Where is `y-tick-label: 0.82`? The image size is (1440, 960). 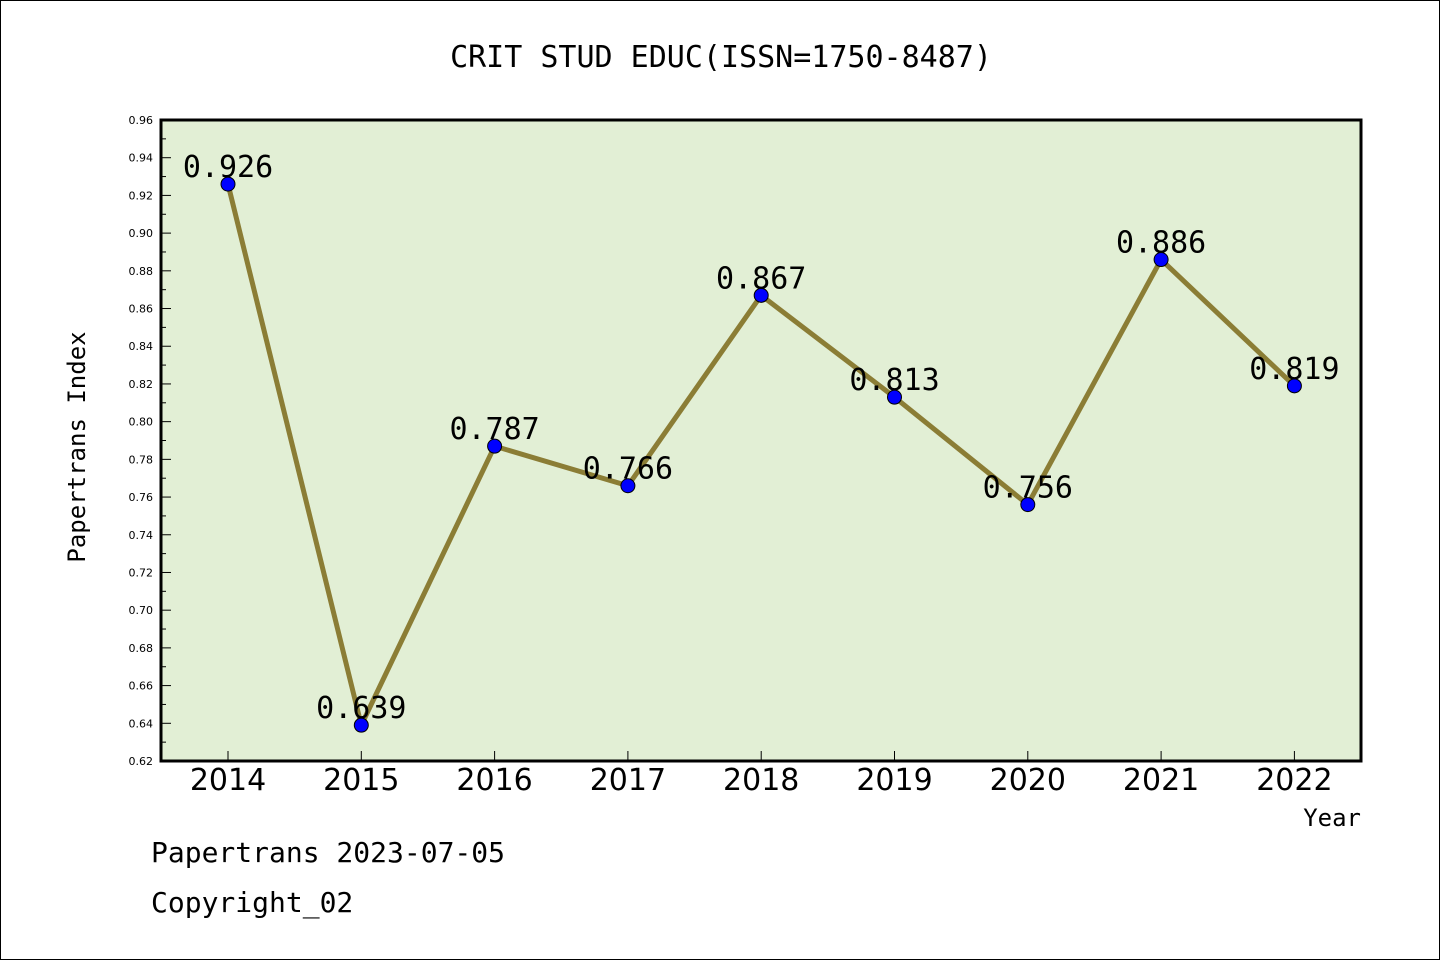 y-tick-label: 0.82 is located at coordinates (141, 384).